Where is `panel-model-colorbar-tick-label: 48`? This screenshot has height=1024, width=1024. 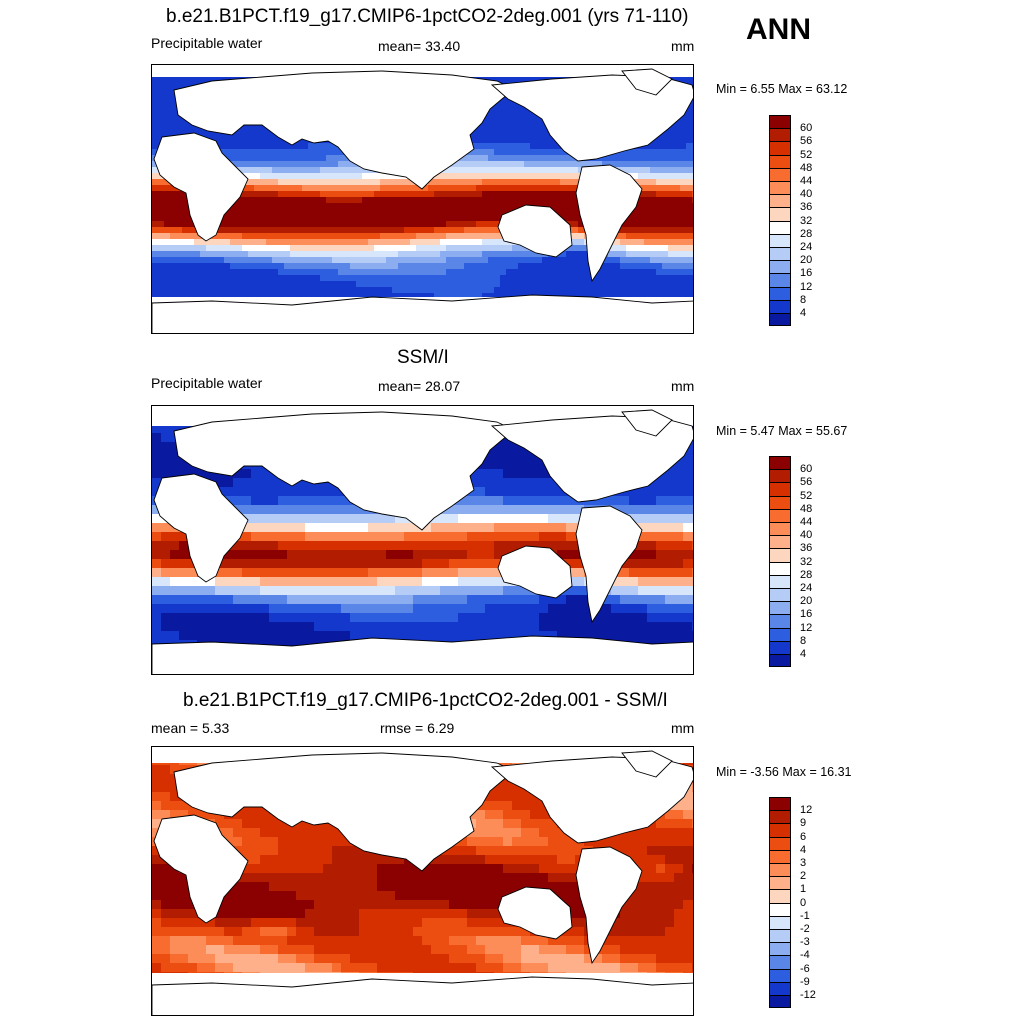 panel-model-colorbar-tick-label: 48 is located at coordinates (806, 167).